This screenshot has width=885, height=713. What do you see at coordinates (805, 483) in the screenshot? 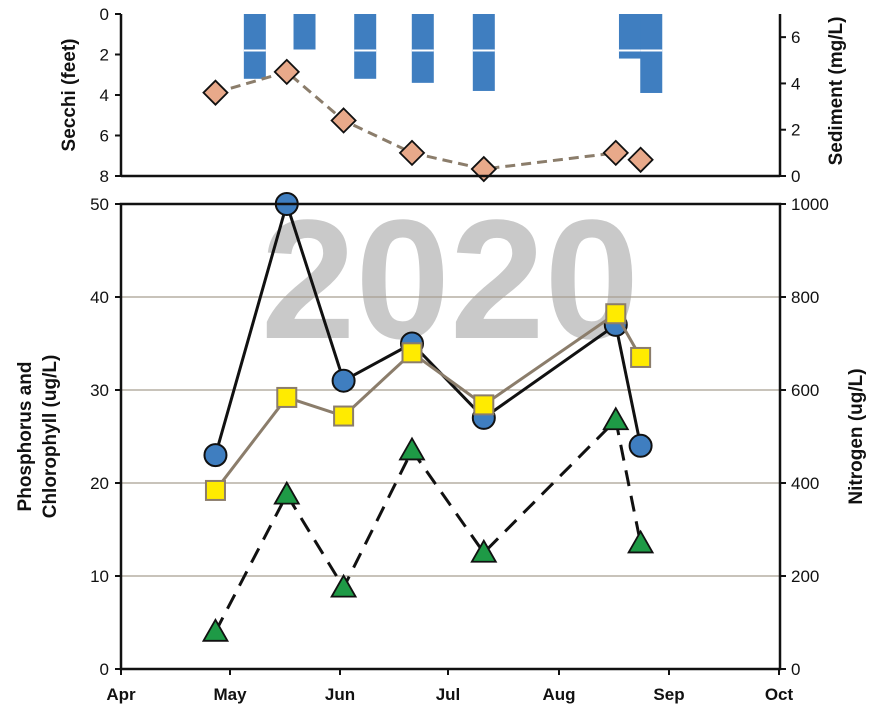
I see `right-tick-label: 400` at bounding box center [805, 483].